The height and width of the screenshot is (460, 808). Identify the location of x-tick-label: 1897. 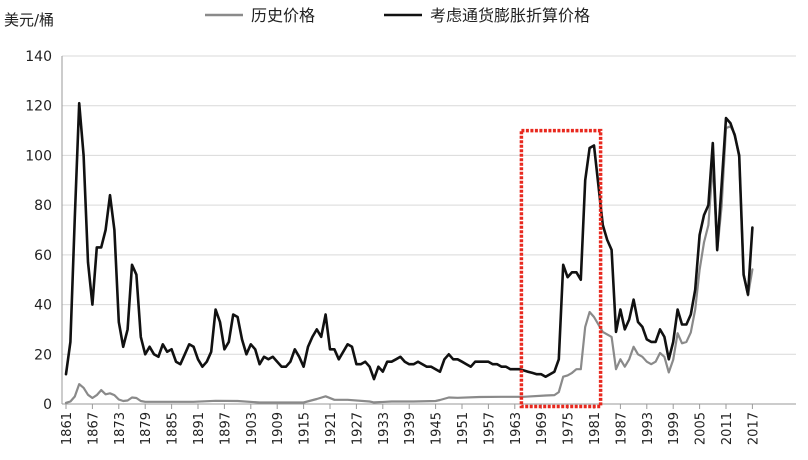
(225, 428).